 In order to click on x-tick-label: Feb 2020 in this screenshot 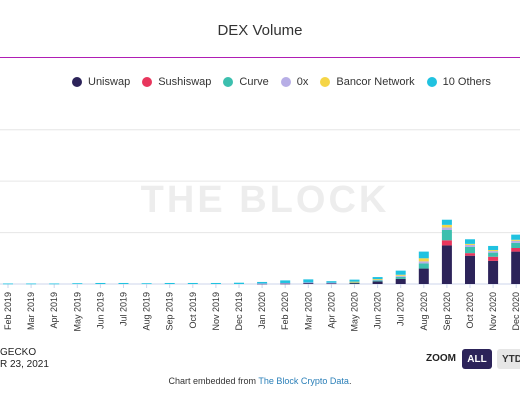, I will do `click(285, 311)`.